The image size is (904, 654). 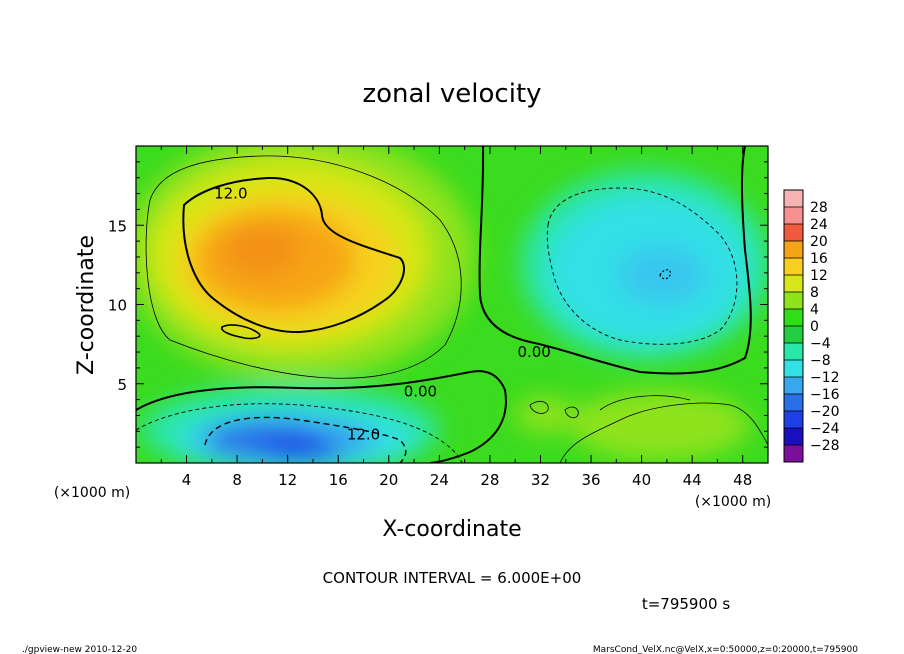 What do you see at coordinates (489, 480) in the screenshot?
I see `x-tick-label: 28` at bounding box center [489, 480].